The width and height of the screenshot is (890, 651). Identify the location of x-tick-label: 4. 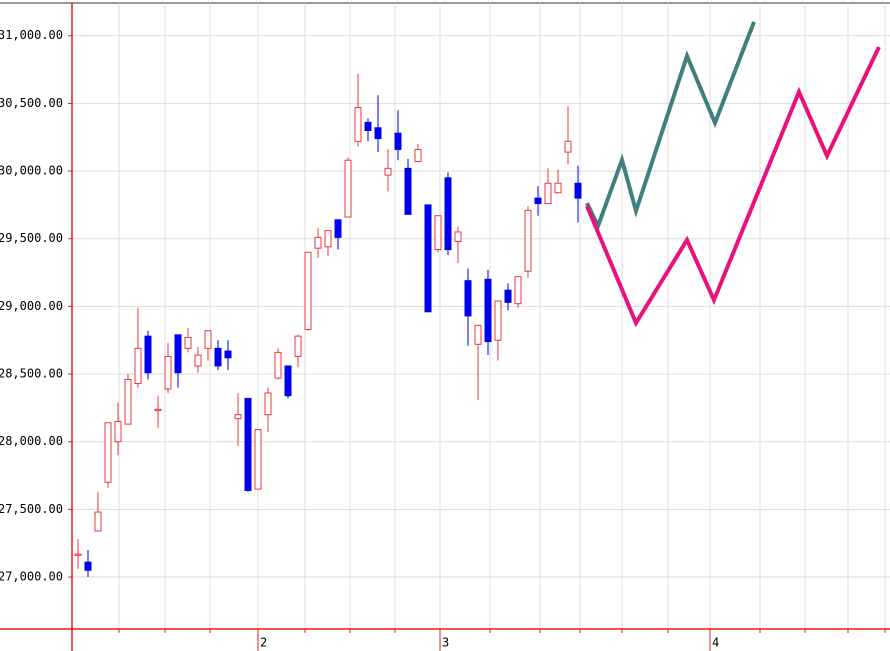
(715, 643).